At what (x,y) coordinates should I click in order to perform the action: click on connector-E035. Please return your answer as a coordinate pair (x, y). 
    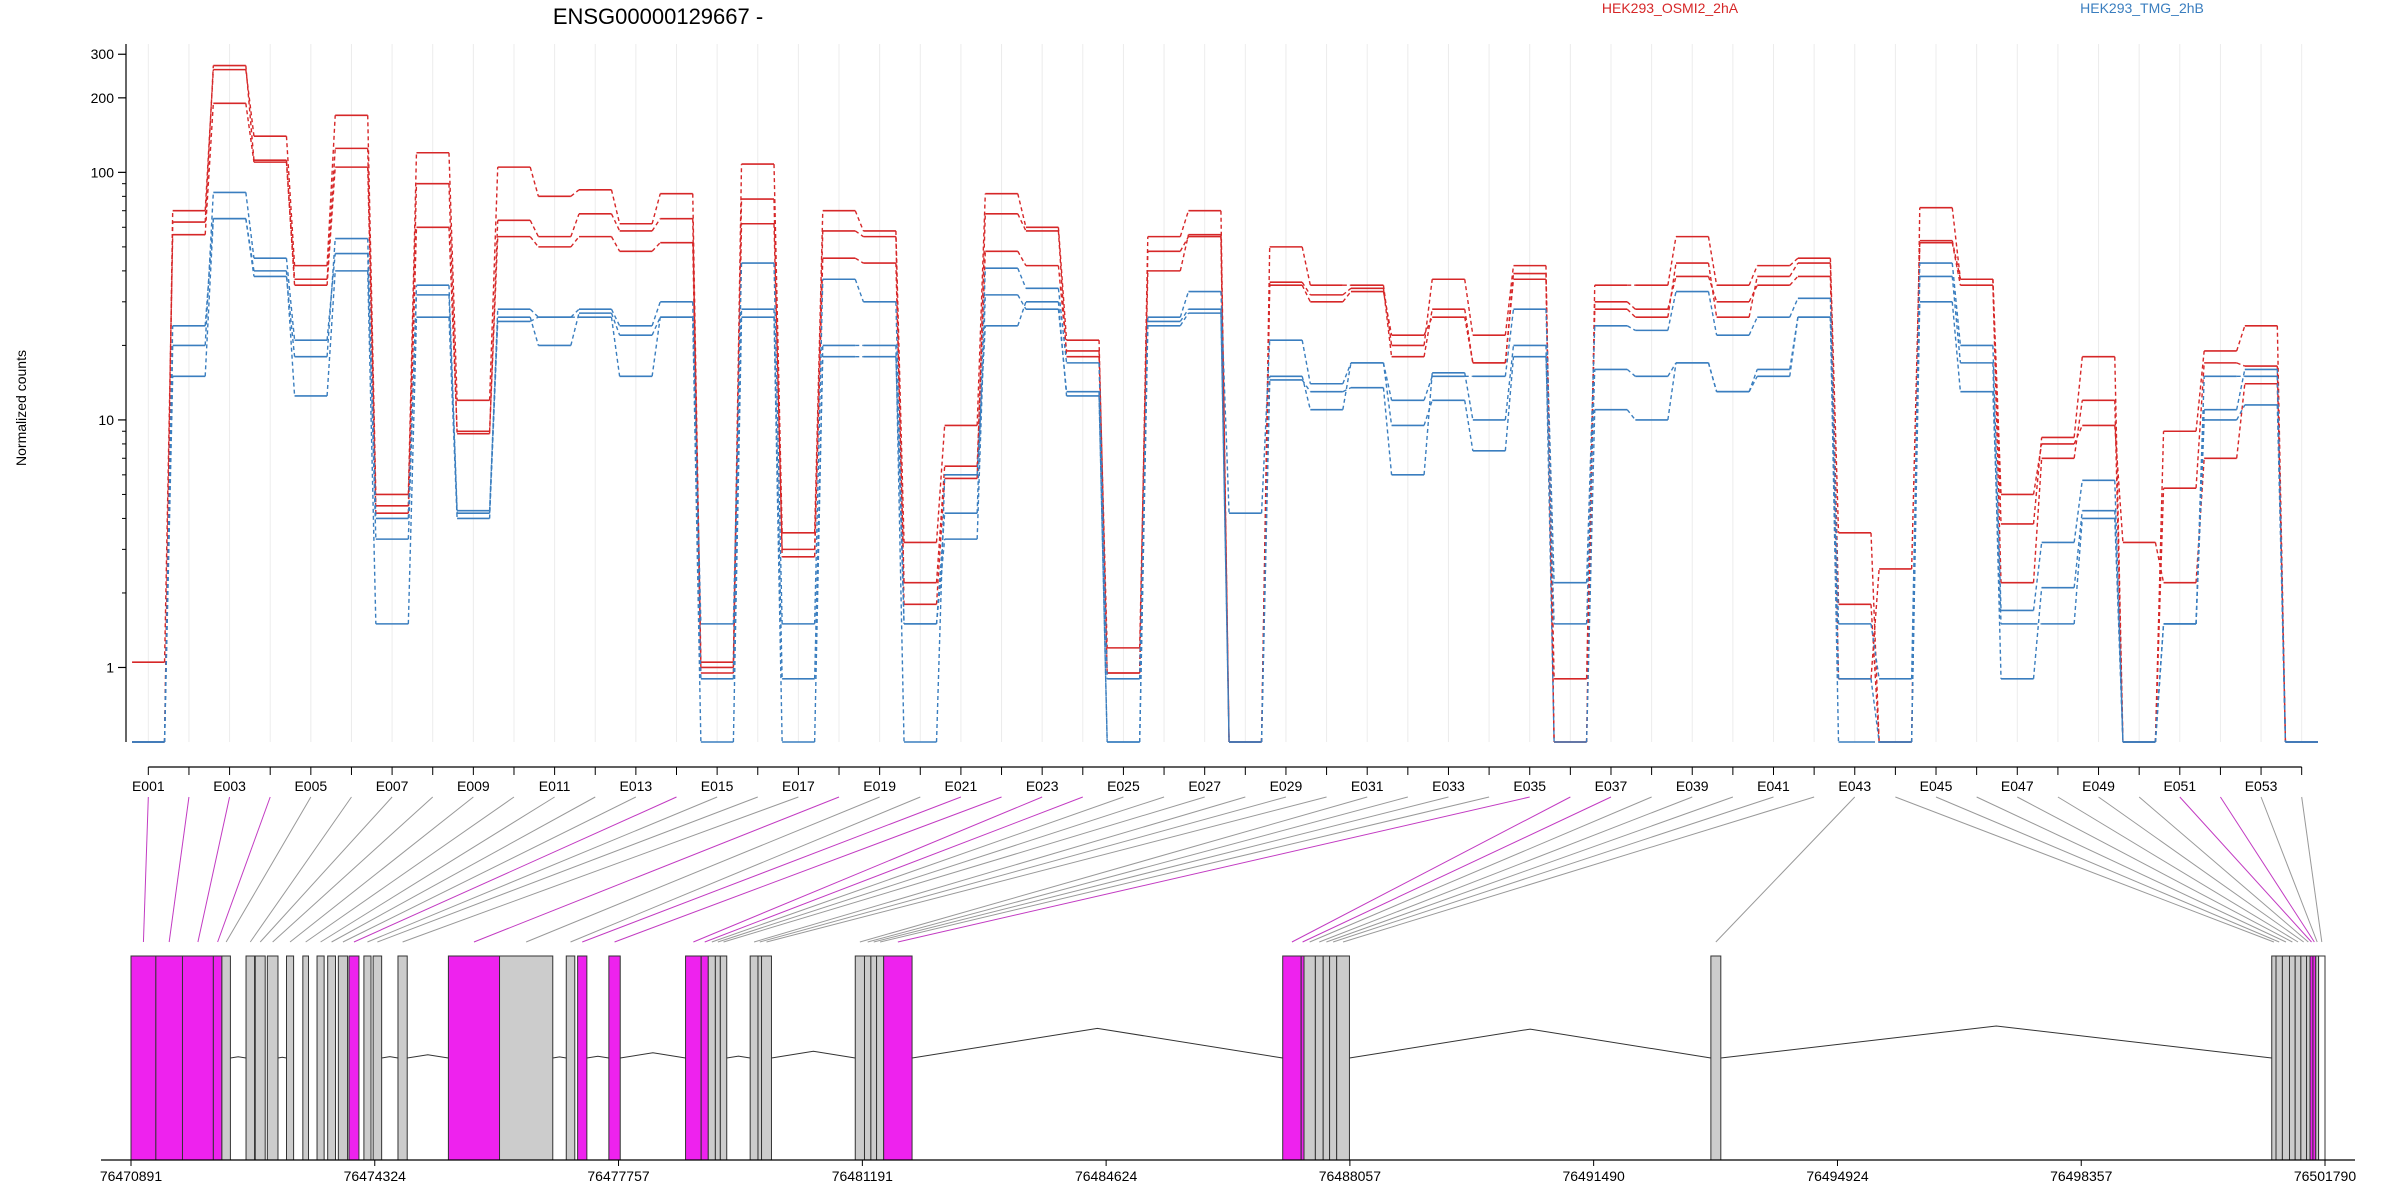
    Looking at the image, I should click on (1213, 869).